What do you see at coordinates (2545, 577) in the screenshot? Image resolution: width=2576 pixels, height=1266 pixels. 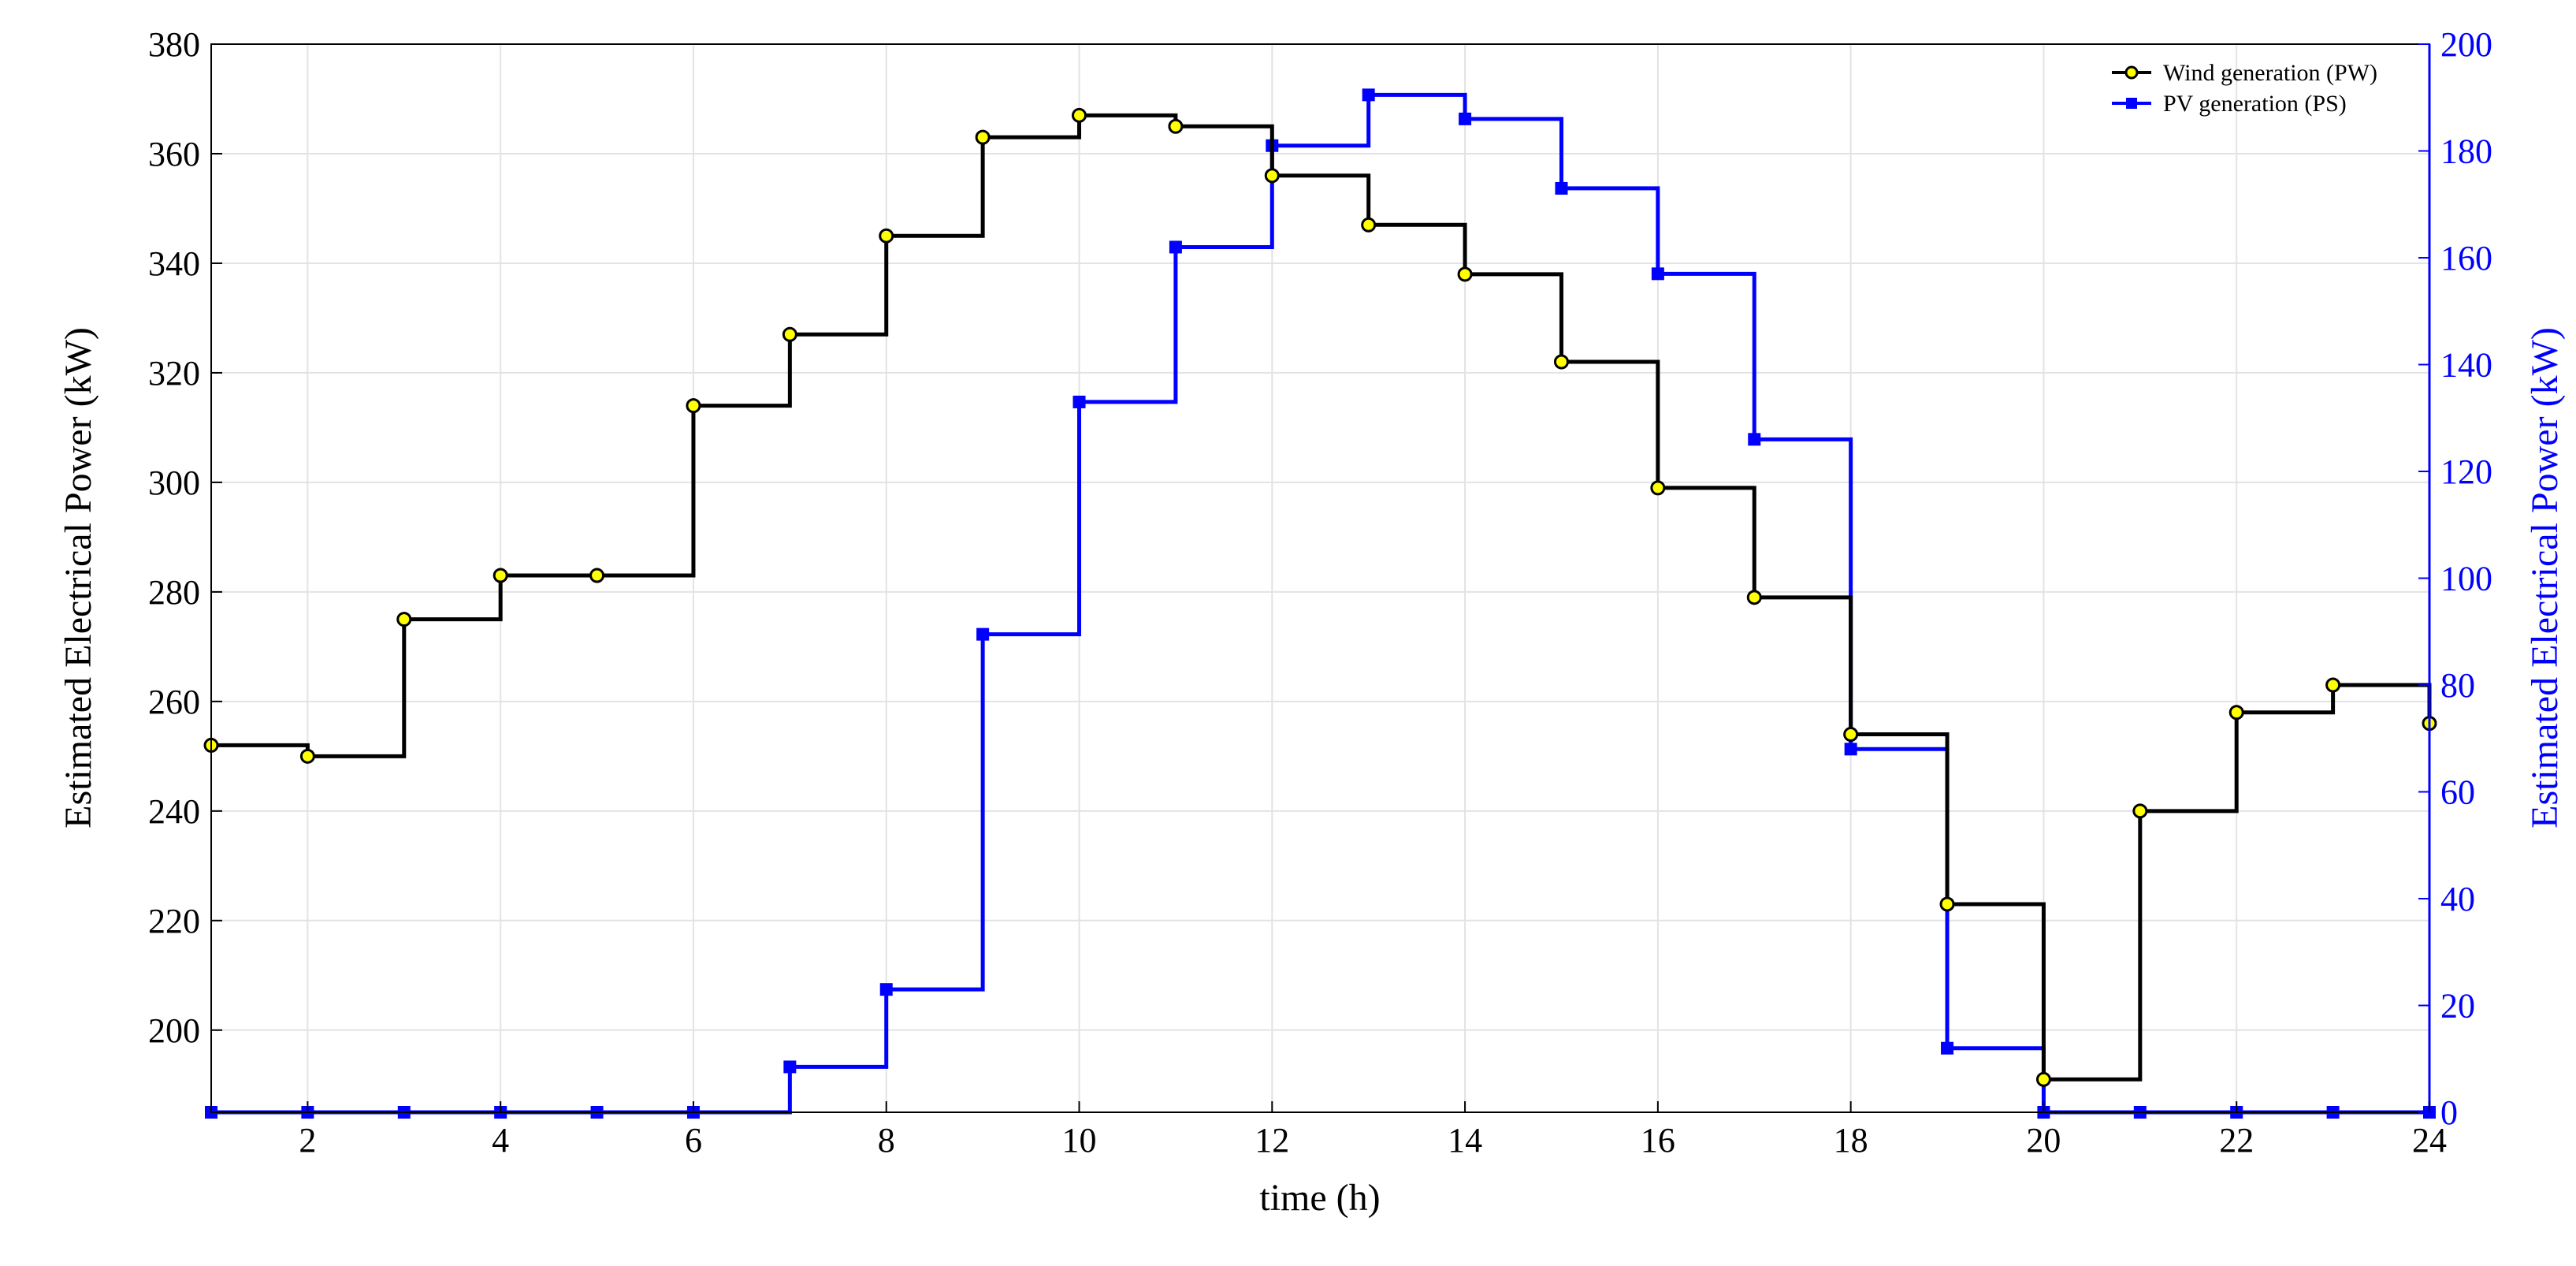 I see `right-axis-title: Estimated Electrical Power (kW)` at bounding box center [2545, 577].